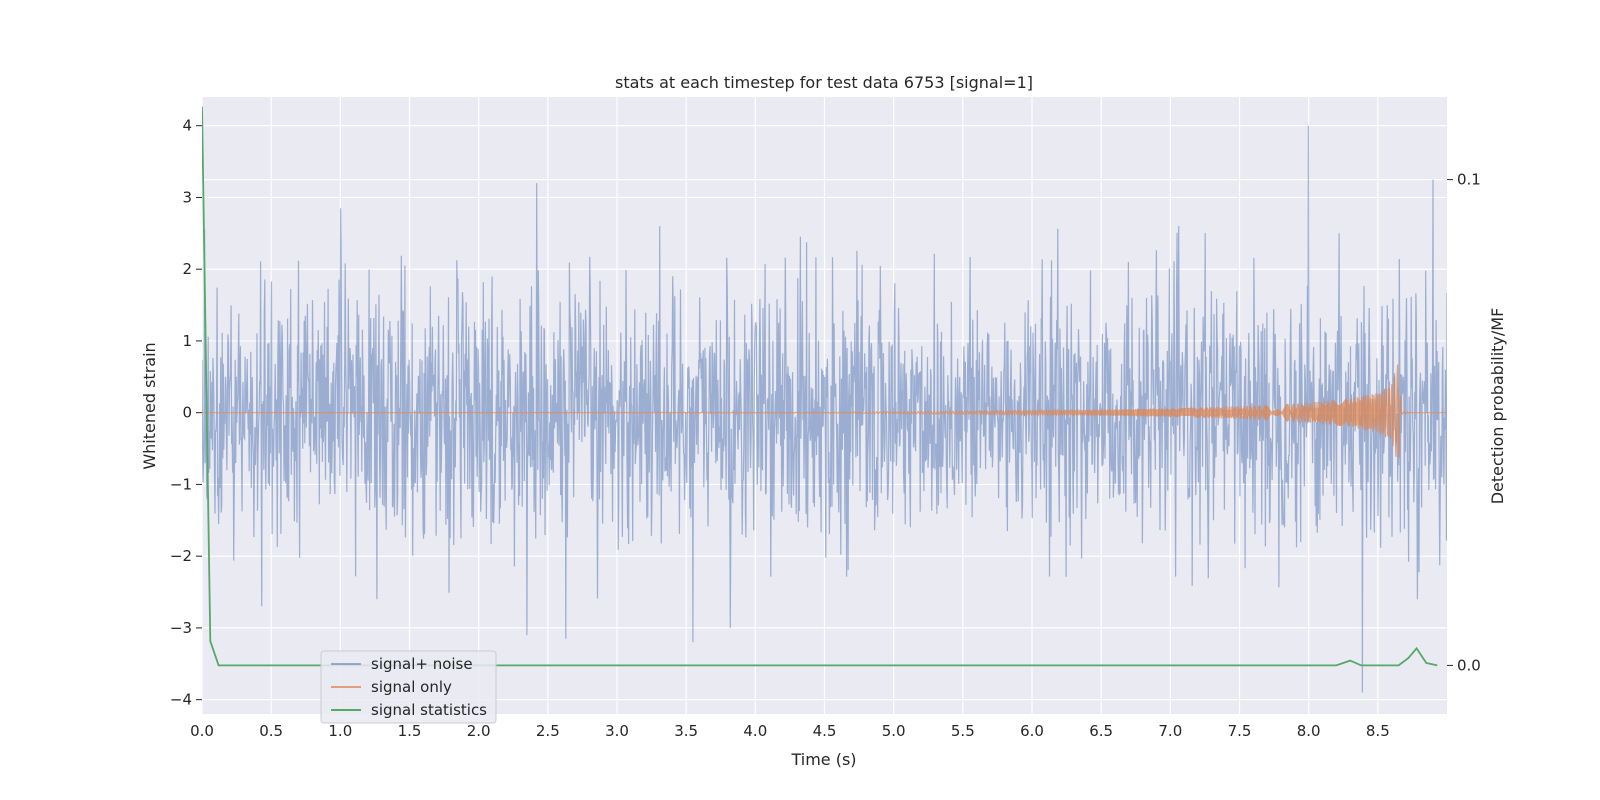 The image size is (1600, 800). I want to click on y2-tick-label: 0.0, so click(1469, 665).